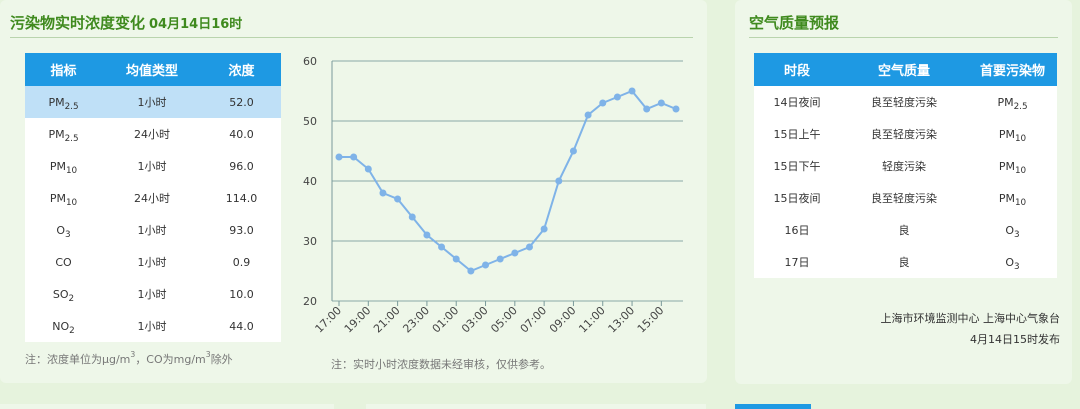 The image size is (1080, 409). I want to click on x-tick-label: 15:00, so click(651, 320).